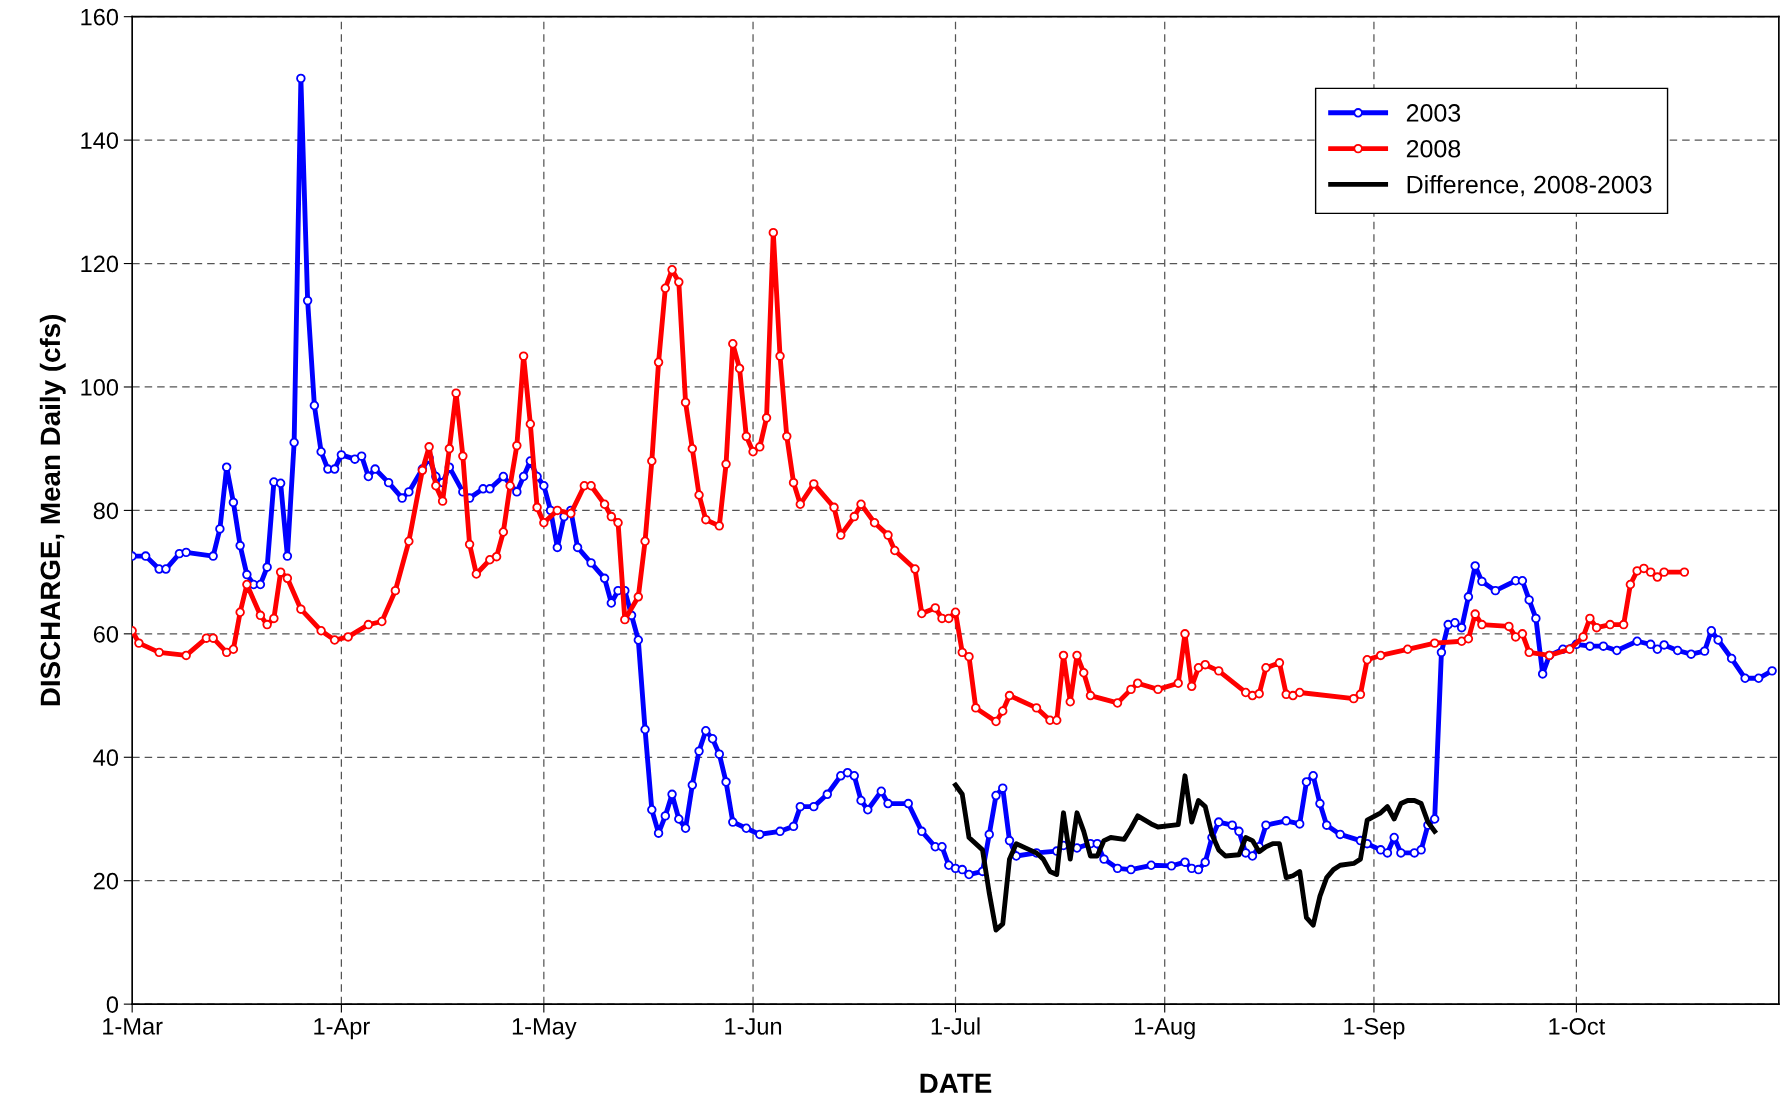 This screenshot has width=1786, height=1112. Describe the element at coordinates (100, 140) in the screenshot. I see `y-tick-label: 140` at that location.